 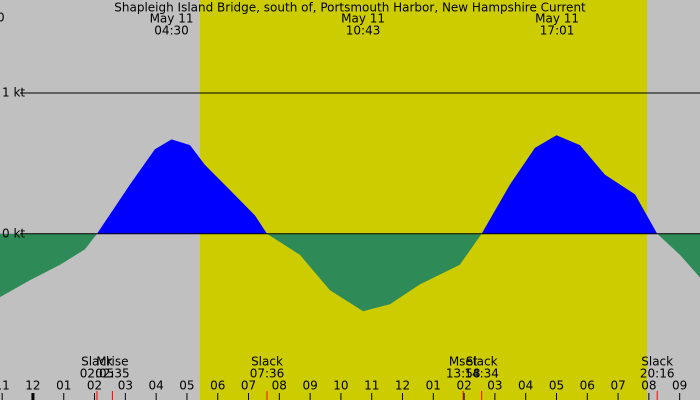 I want to click on y-tick-label: 1 kt, so click(x=13, y=92).